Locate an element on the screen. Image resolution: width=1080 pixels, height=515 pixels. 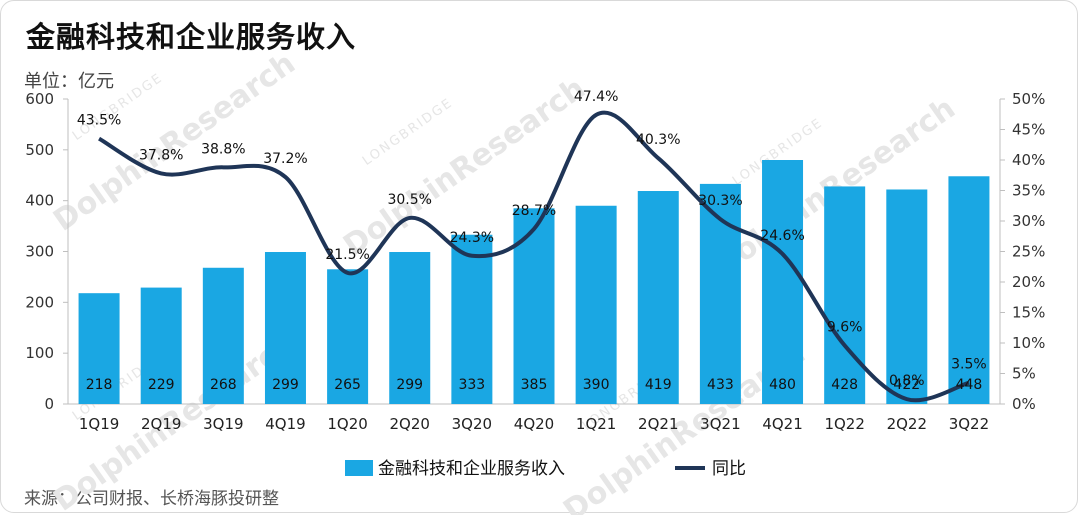
x-tick-label: 3Q21 is located at coordinates (720, 424).